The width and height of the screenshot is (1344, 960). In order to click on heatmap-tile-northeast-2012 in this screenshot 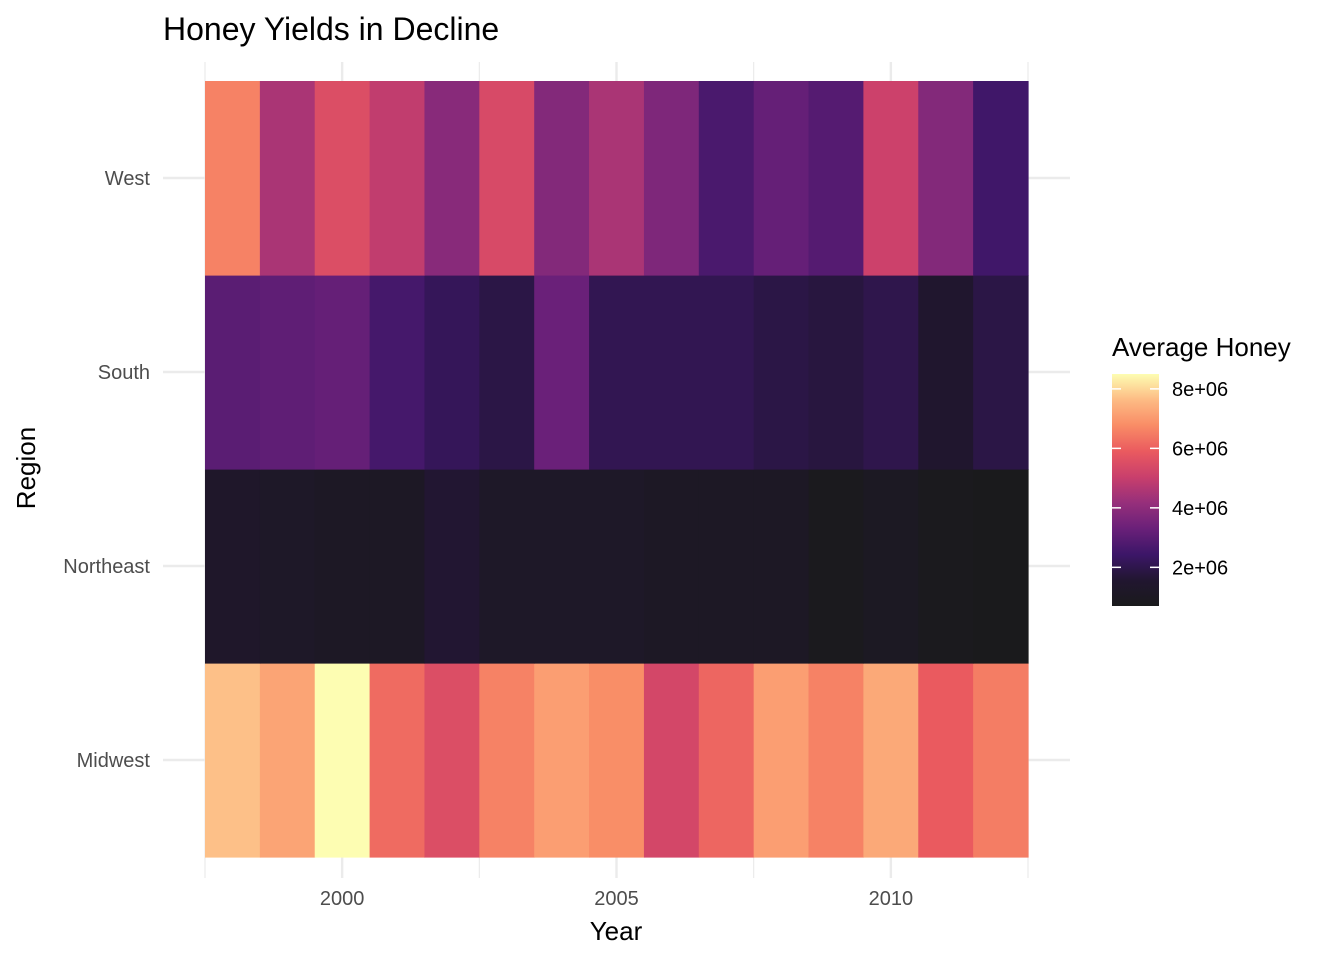, I will do `click(1001, 566)`.